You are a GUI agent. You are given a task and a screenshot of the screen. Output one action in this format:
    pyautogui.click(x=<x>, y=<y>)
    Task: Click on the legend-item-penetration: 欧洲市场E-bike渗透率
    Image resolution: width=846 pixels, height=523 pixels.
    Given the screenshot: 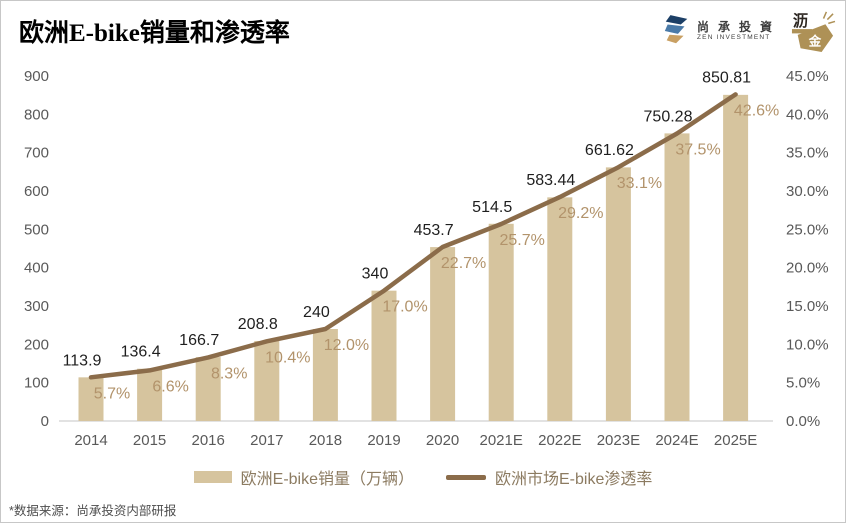 What is the action you would take?
    pyautogui.click(x=549, y=477)
    